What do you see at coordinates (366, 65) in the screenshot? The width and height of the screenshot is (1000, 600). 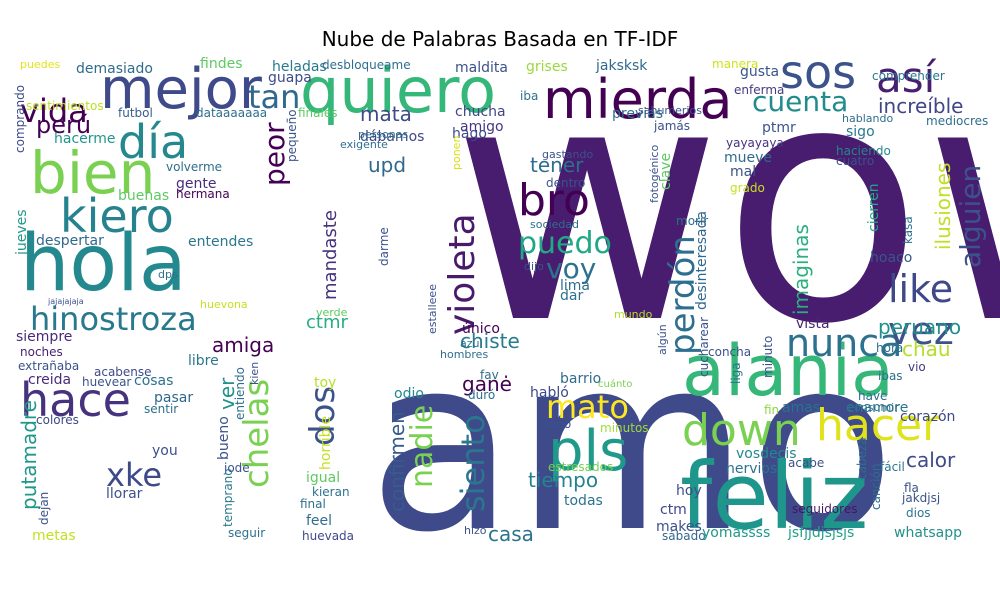 I see `word-188: desbloqueame` at bounding box center [366, 65].